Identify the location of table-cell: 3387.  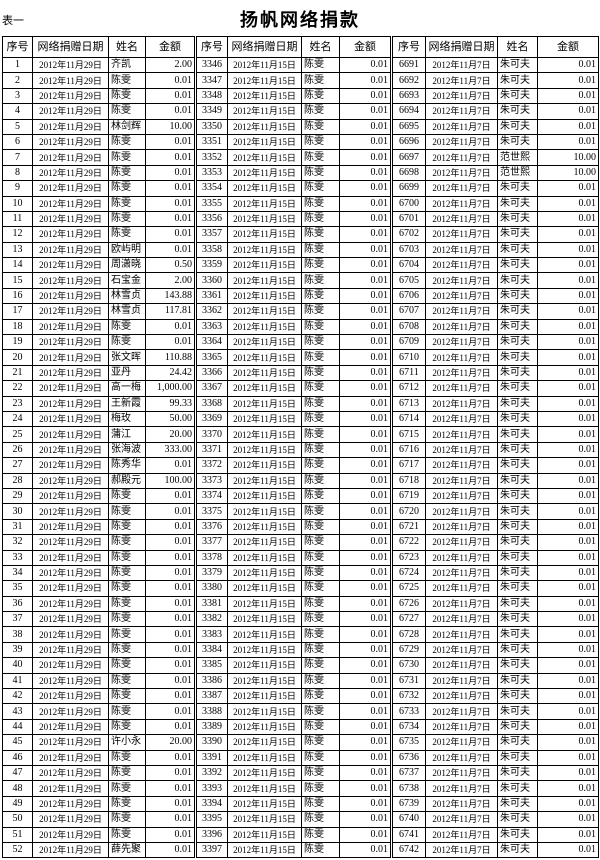
(211, 696).